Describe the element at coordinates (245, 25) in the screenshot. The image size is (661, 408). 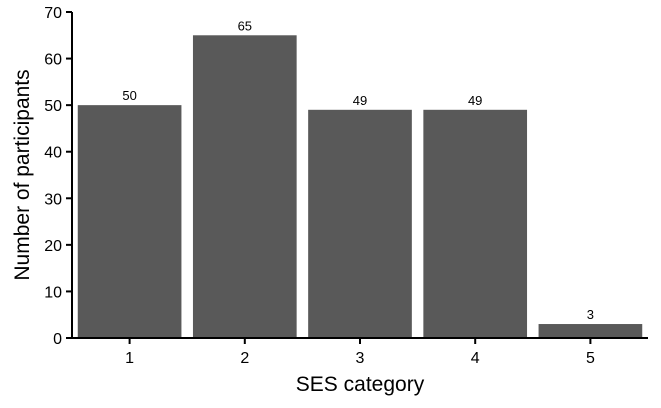
I see `data-label-2: 65` at that location.